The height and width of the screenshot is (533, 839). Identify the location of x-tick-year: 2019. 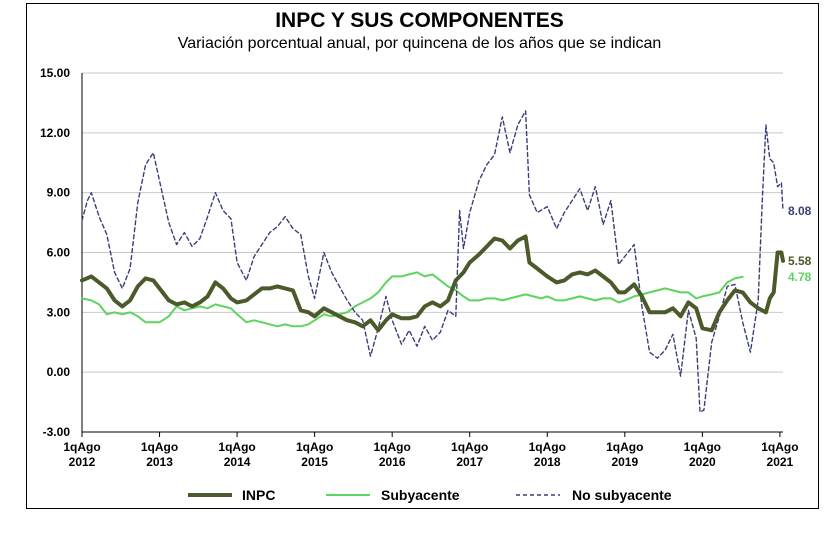
(624, 462).